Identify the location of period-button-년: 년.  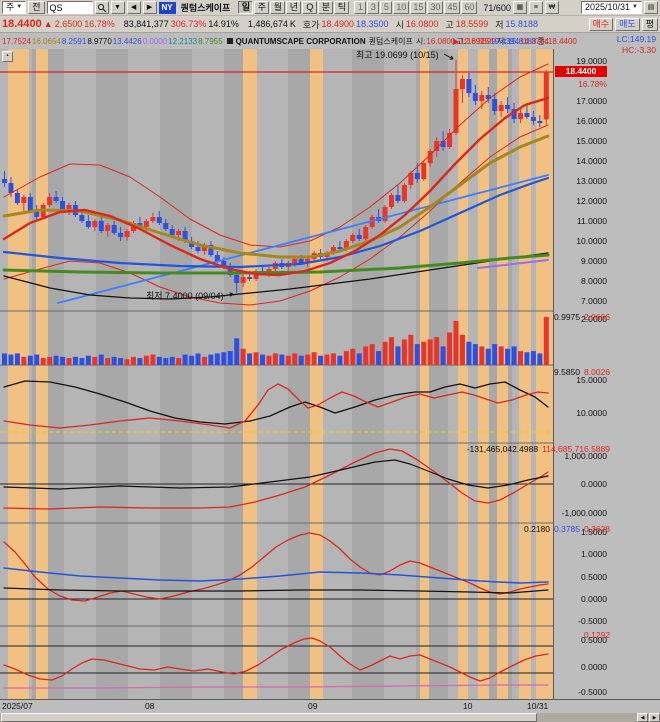
(293, 7).